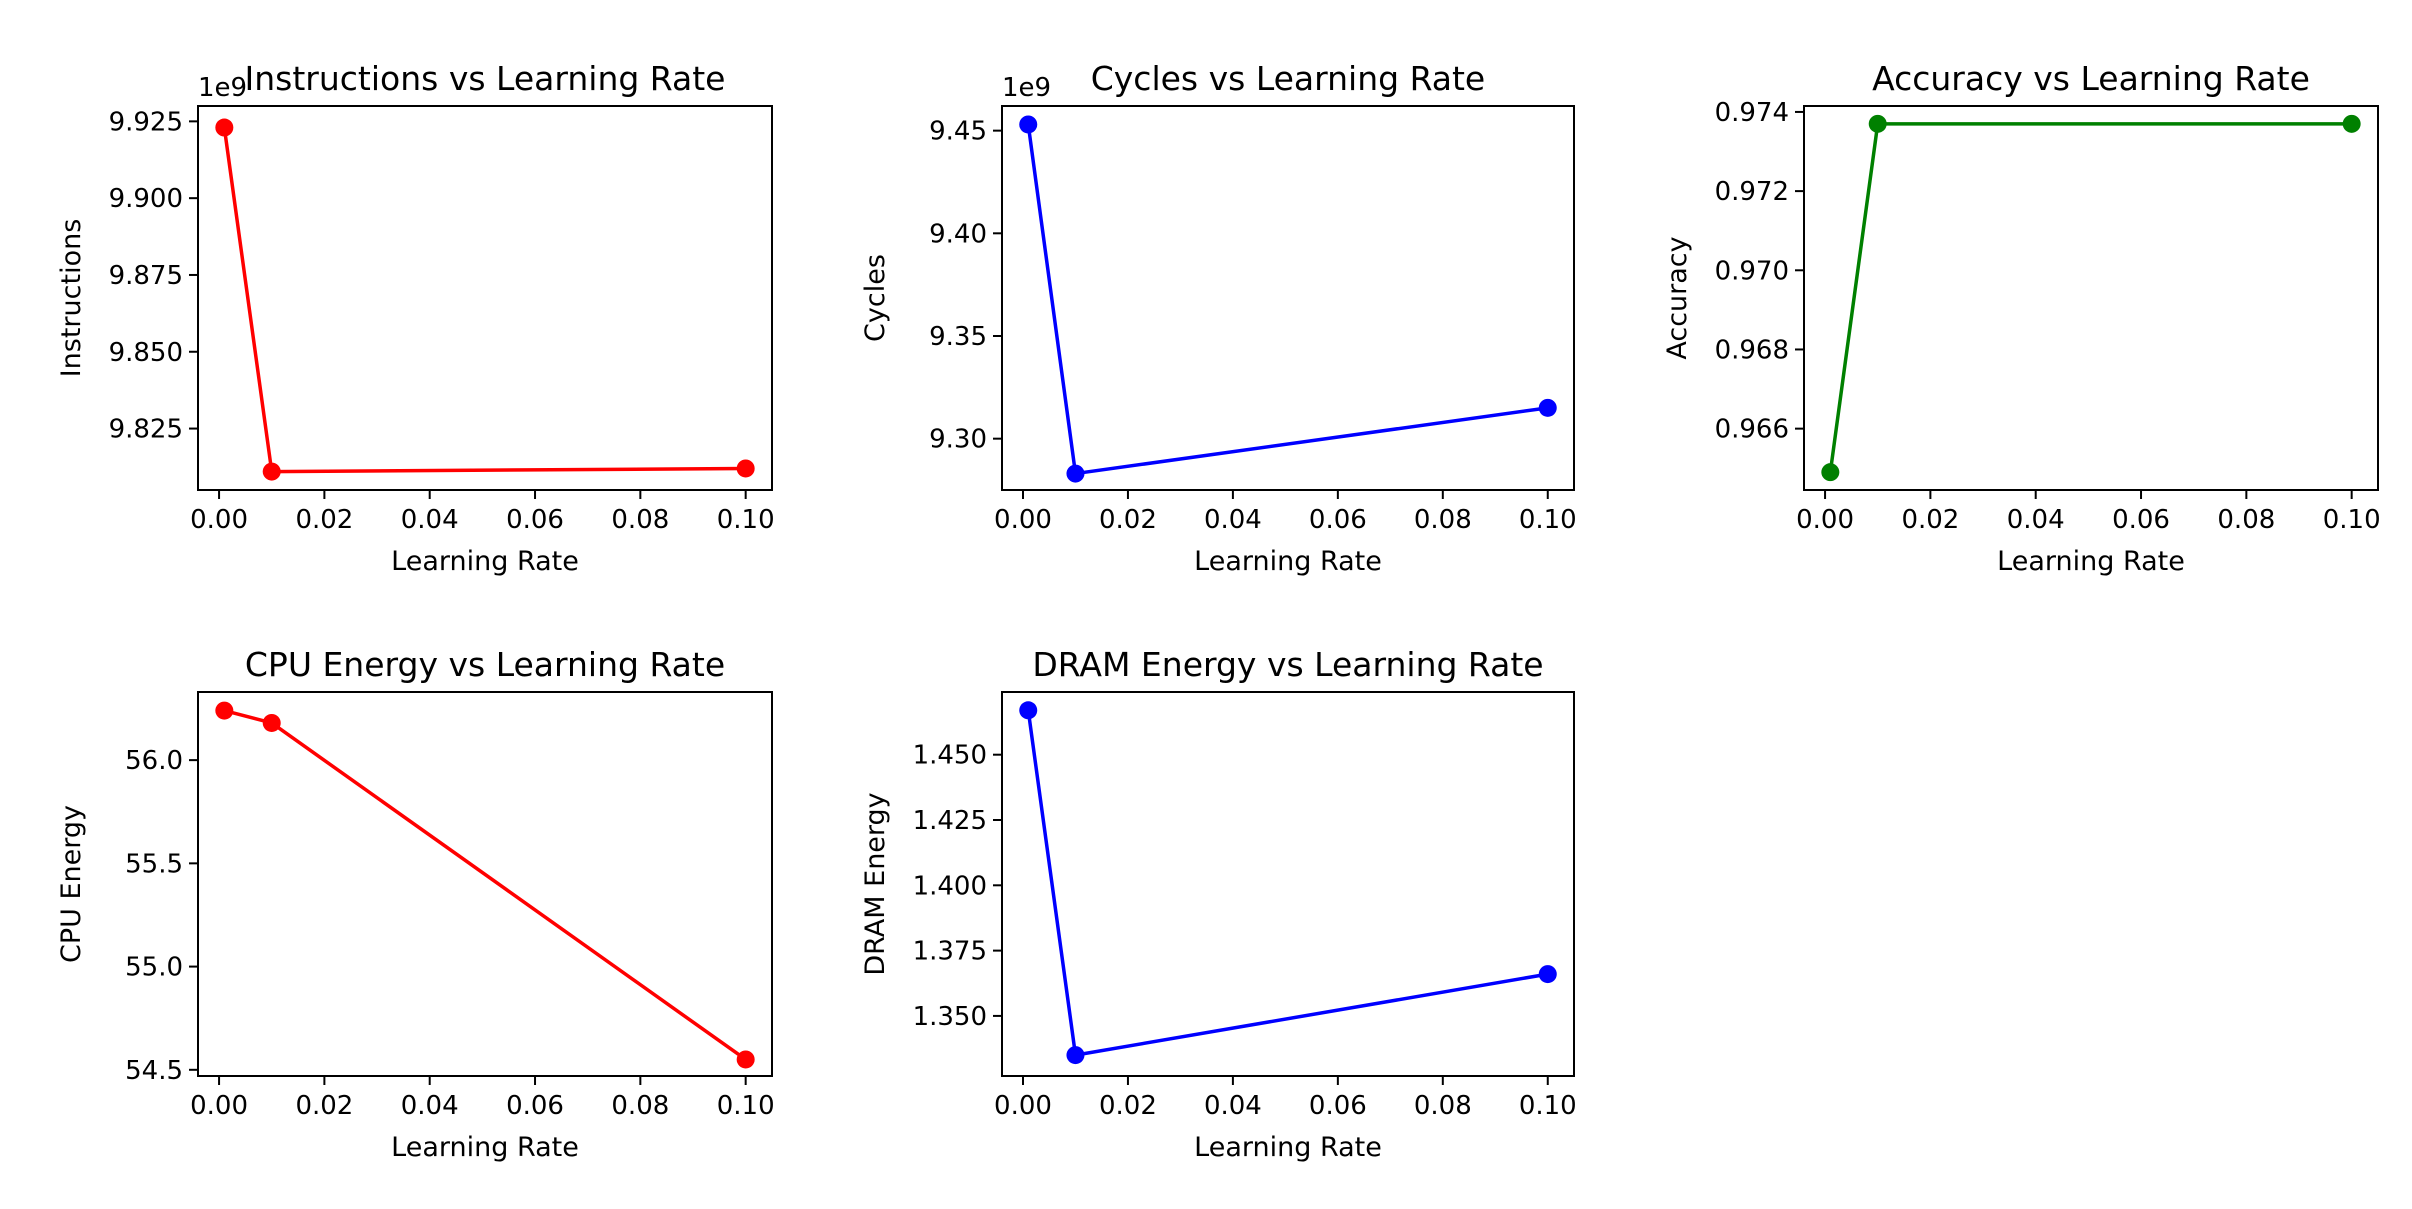 The width and height of the screenshot is (2412, 1209). I want to click on y-axis-label: Cycles, so click(875, 298).